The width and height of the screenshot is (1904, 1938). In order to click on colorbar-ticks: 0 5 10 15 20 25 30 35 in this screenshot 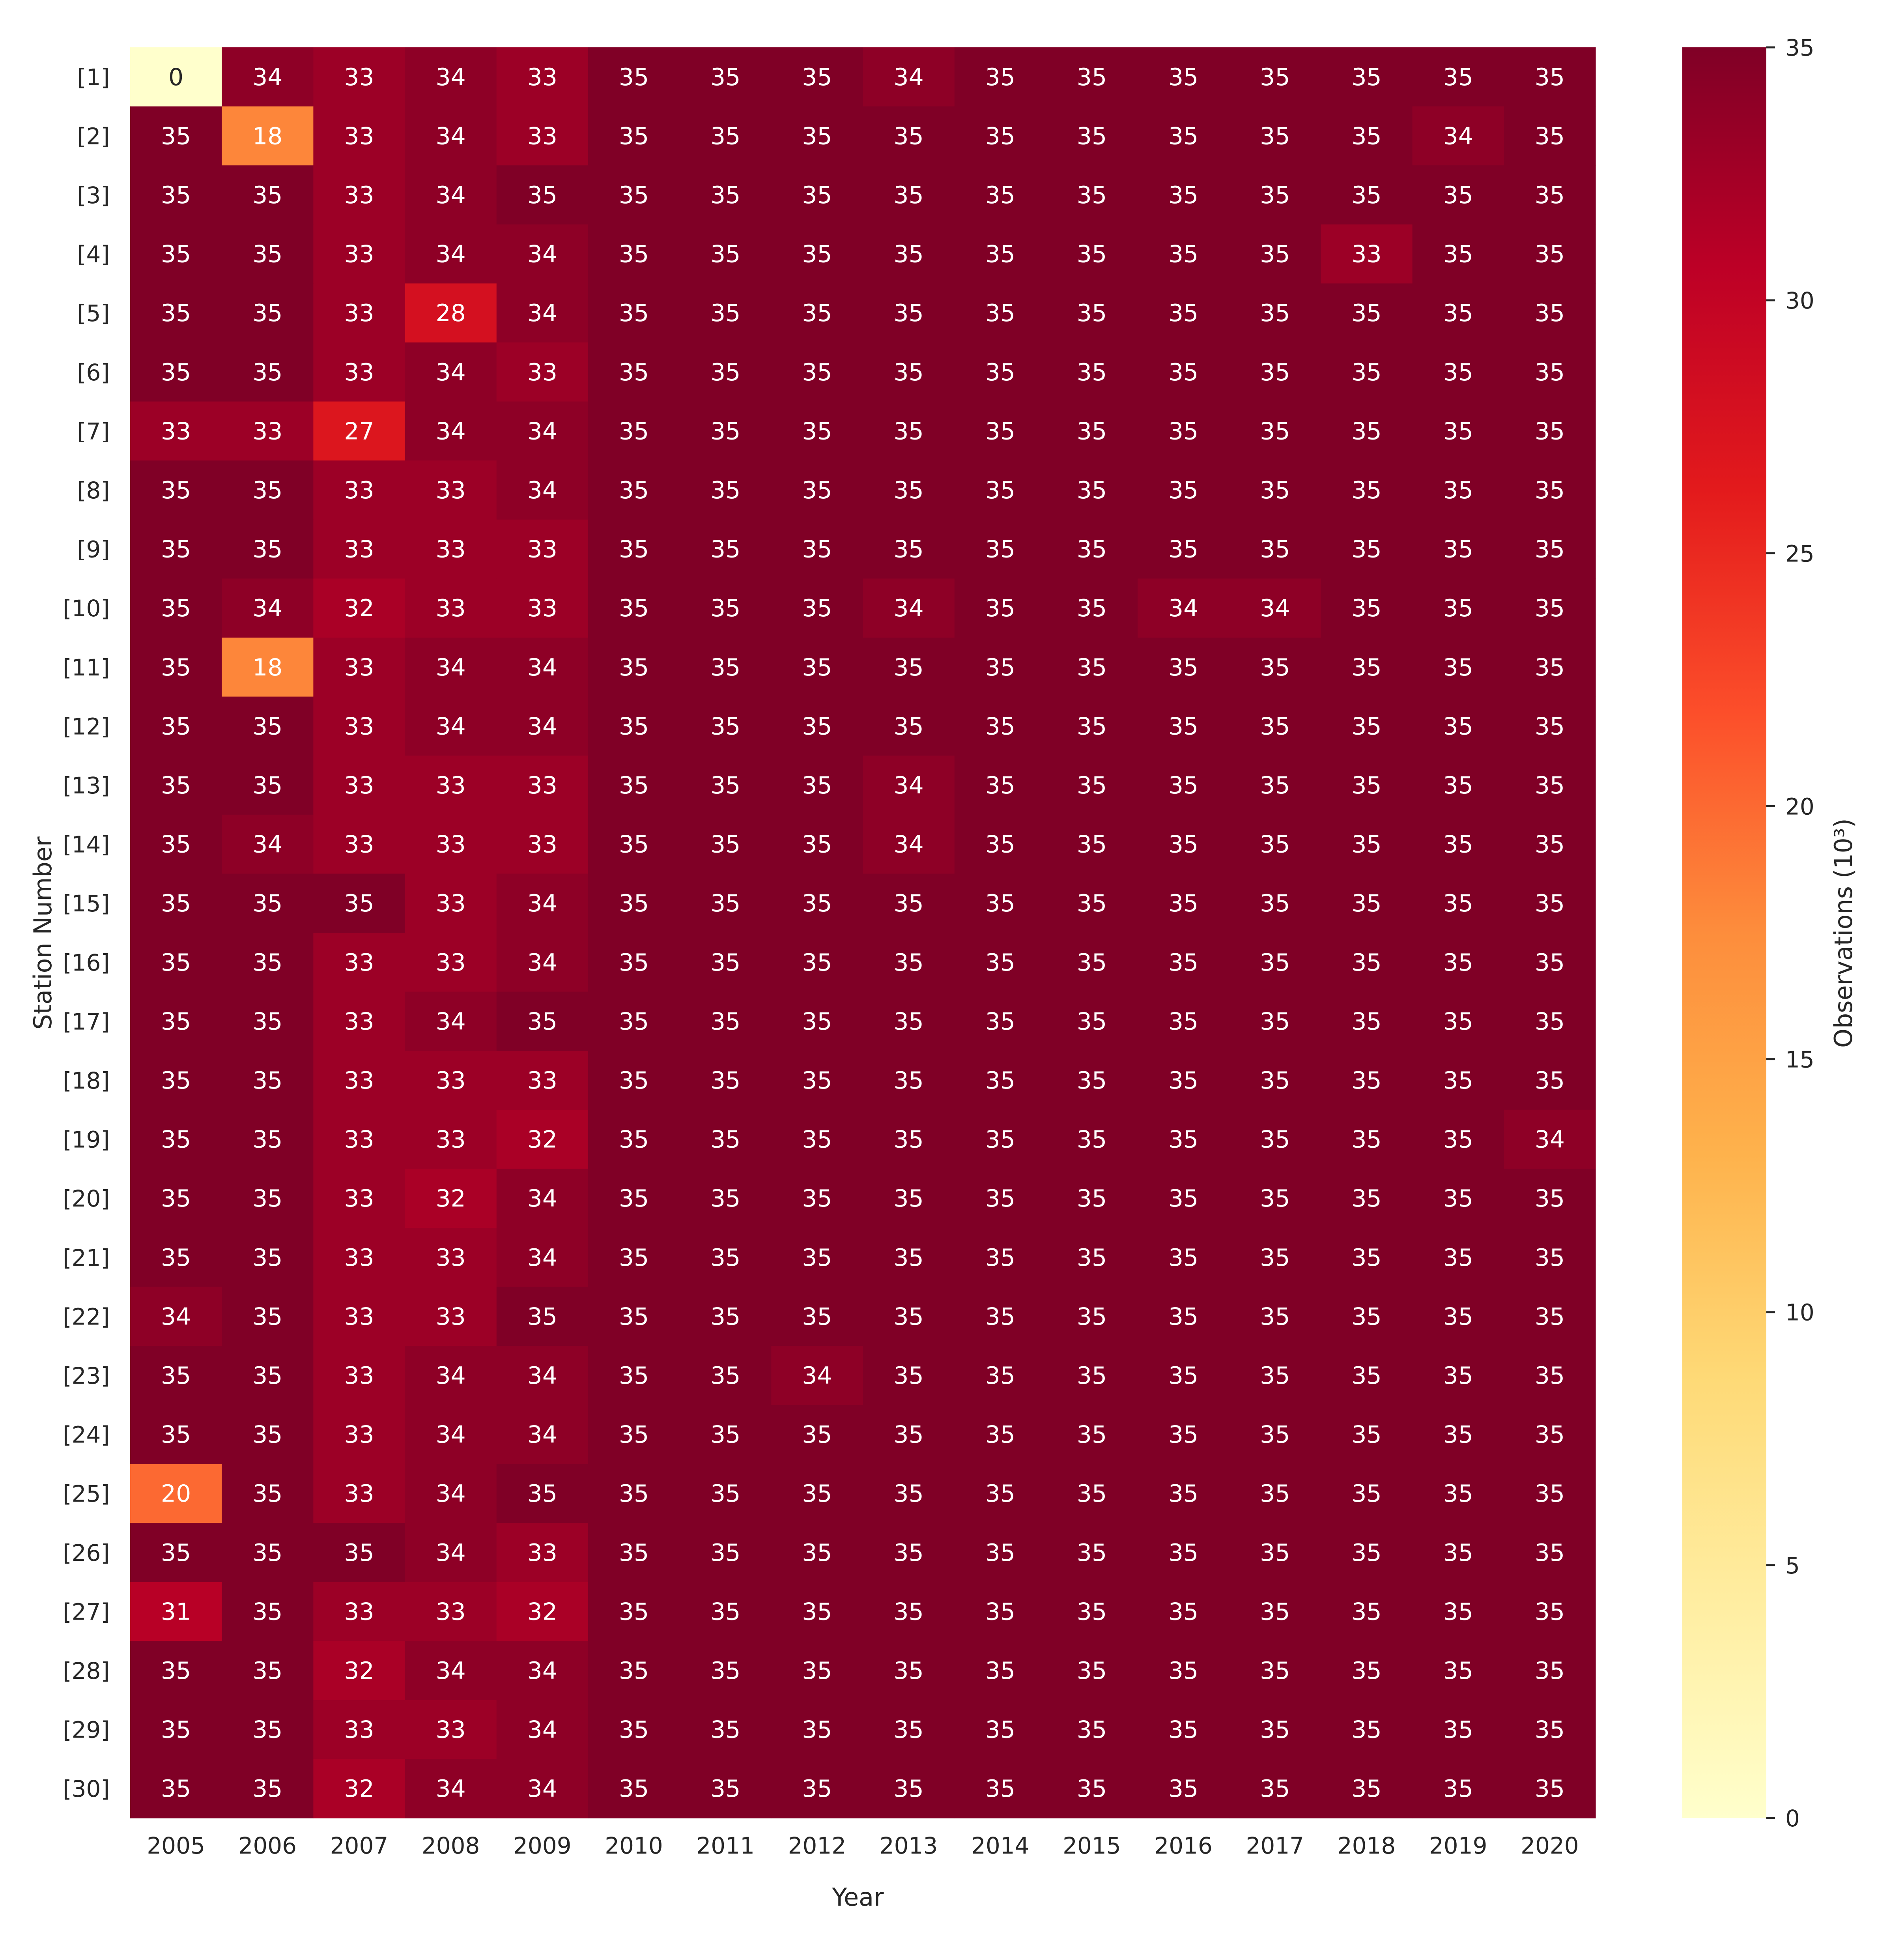, I will do `click(1790, 933)`.